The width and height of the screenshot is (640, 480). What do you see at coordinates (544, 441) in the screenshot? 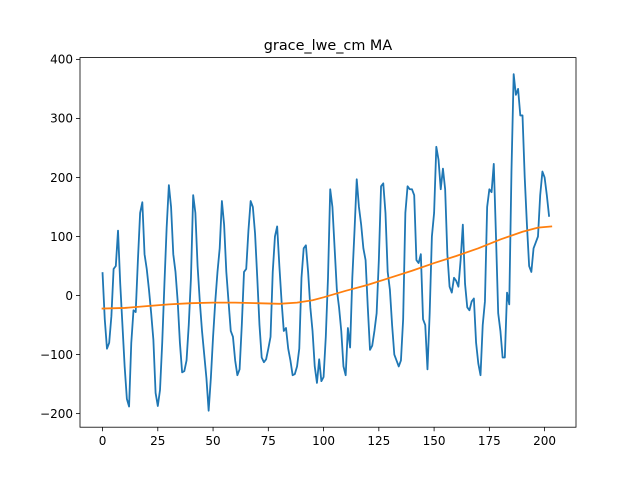
I see `x-tick-label: 200` at bounding box center [544, 441].